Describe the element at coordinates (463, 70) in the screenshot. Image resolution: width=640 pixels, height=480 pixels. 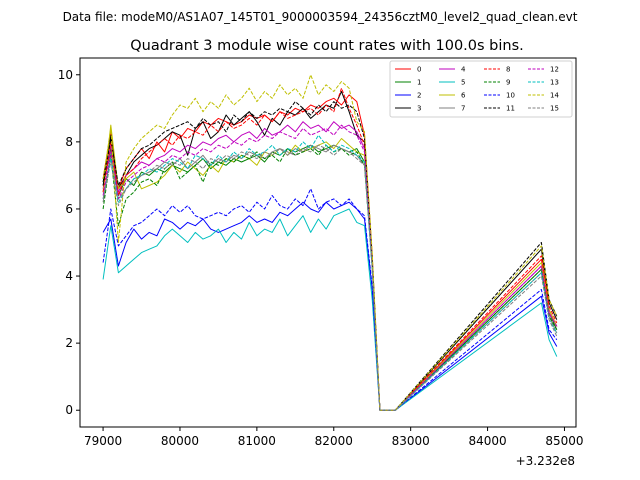
I see `legend-label-4: 4` at that location.